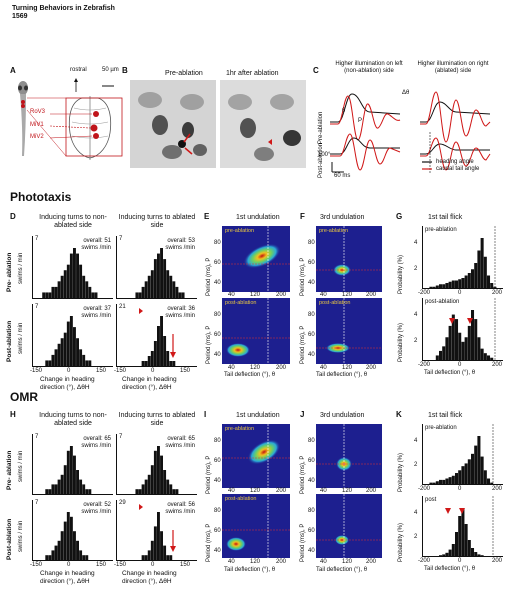 Image resolution: width=516 pixels, height=593 pixels. I want to click on hist-d-post-left-svg, so click(68, 341).